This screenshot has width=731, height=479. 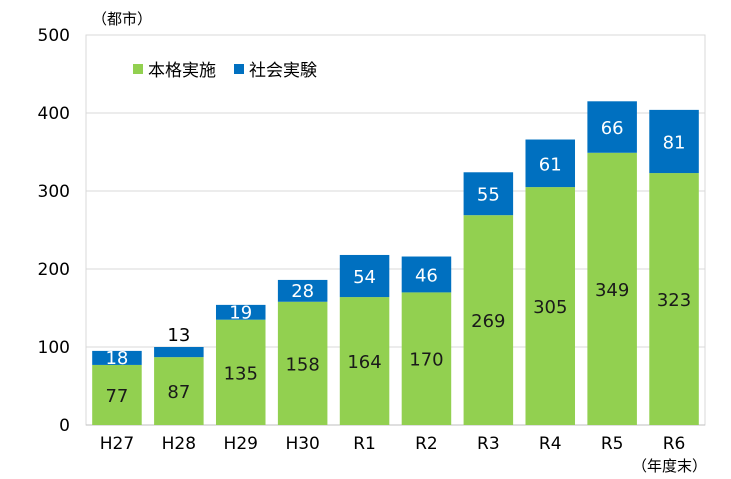 I want to click on data-label-full-implementation: 158, so click(x=302, y=364).